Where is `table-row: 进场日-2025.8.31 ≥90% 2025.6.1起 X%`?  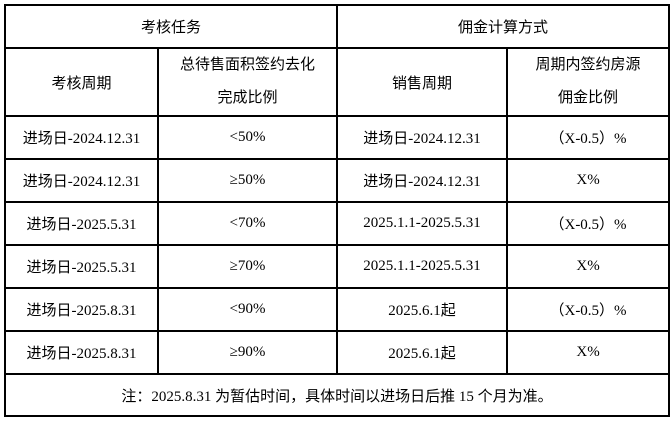
table-row: 进场日-2025.8.31 ≥90% 2025.6.1起 X% is located at coordinates (337, 352).